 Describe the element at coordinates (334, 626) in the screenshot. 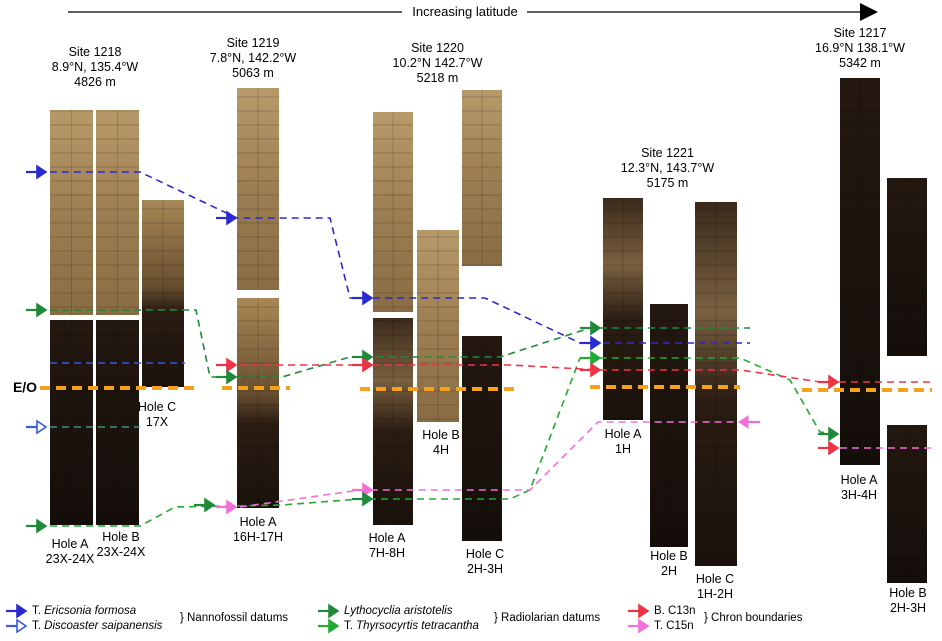

I see `legend-thyrsocyrtis-arrow-icon` at that location.